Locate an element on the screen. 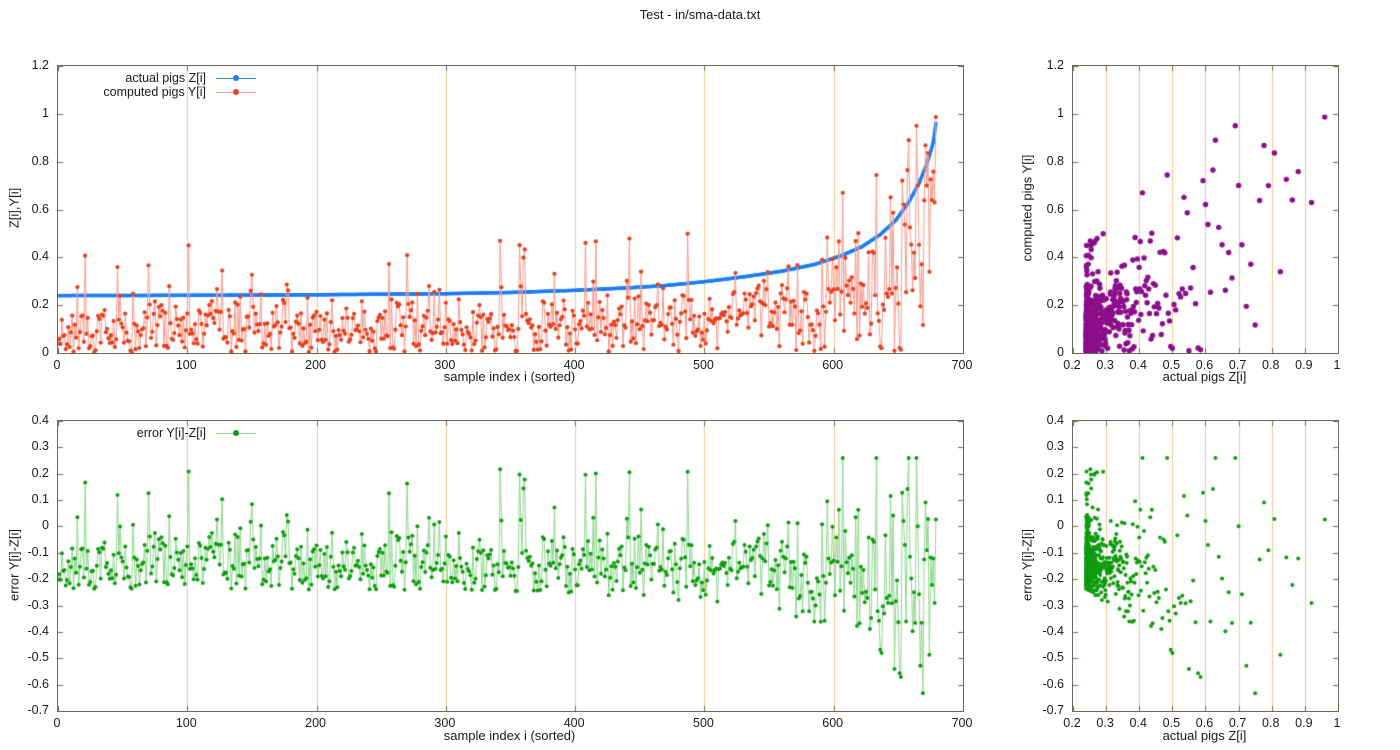 Image resolution: width=1400 pixels, height=750 pixels. legend-entry-computed: computed pigs Y[i] is located at coordinates (157, 92).